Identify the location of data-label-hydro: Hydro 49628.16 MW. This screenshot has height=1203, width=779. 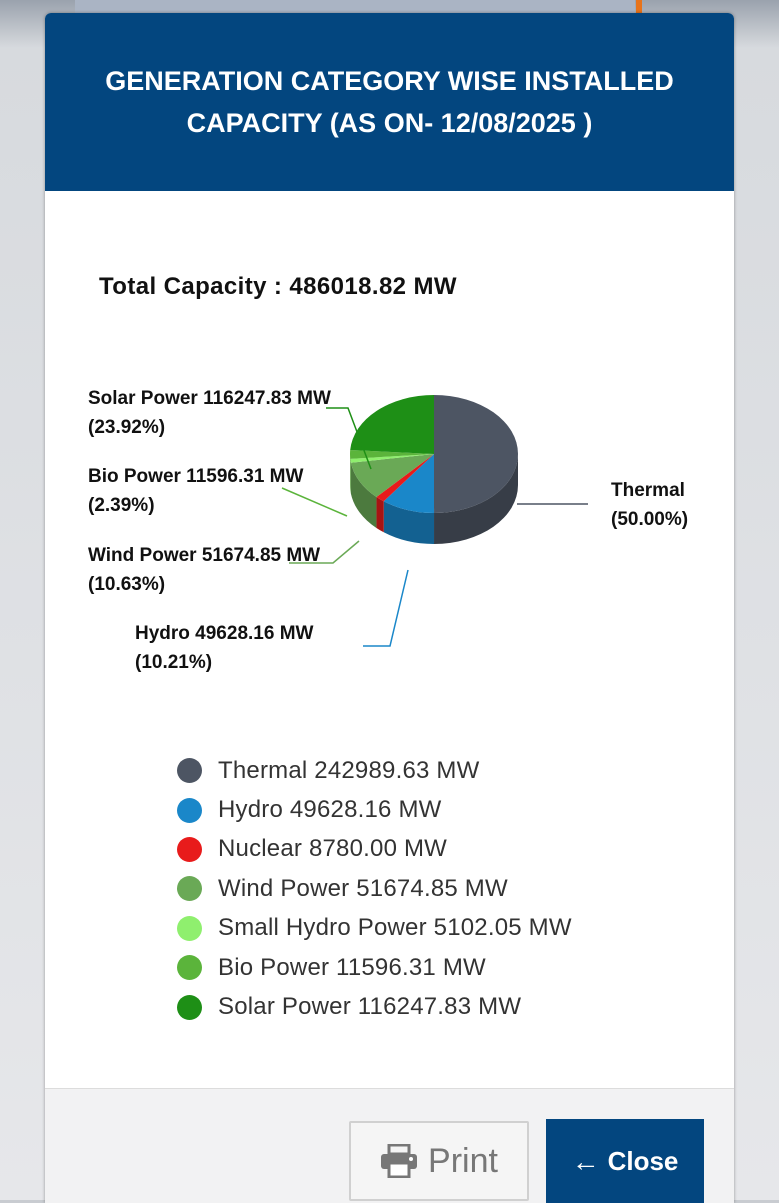
(224, 633).